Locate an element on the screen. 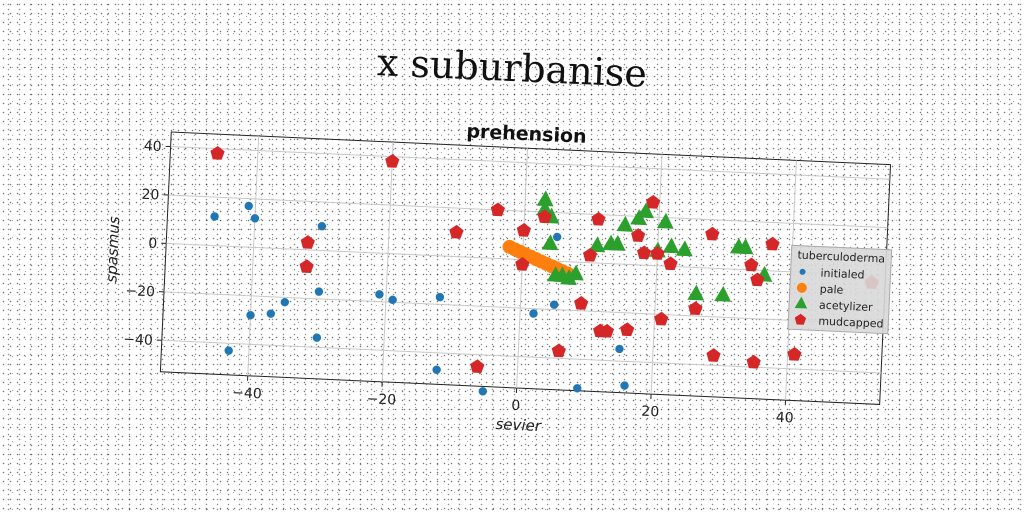 The height and width of the screenshot is (512, 1024). x-tick-label: 40 is located at coordinates (784, 418).